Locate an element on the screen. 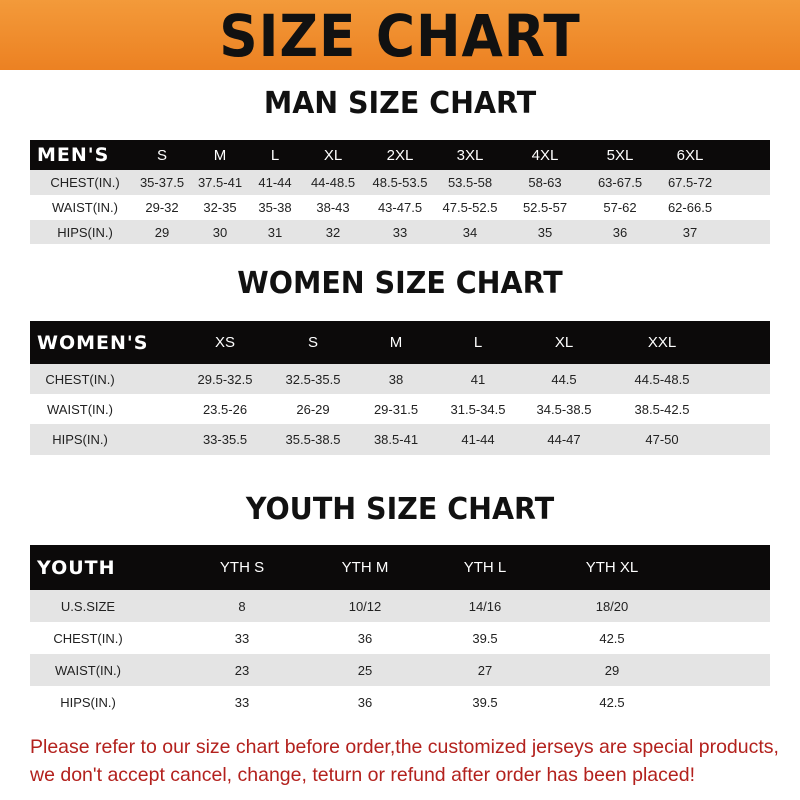  header-row: MEN'S S M L XL 2XL 3XL 4XL 5XL 6XL is located at coordinates (400, 155).